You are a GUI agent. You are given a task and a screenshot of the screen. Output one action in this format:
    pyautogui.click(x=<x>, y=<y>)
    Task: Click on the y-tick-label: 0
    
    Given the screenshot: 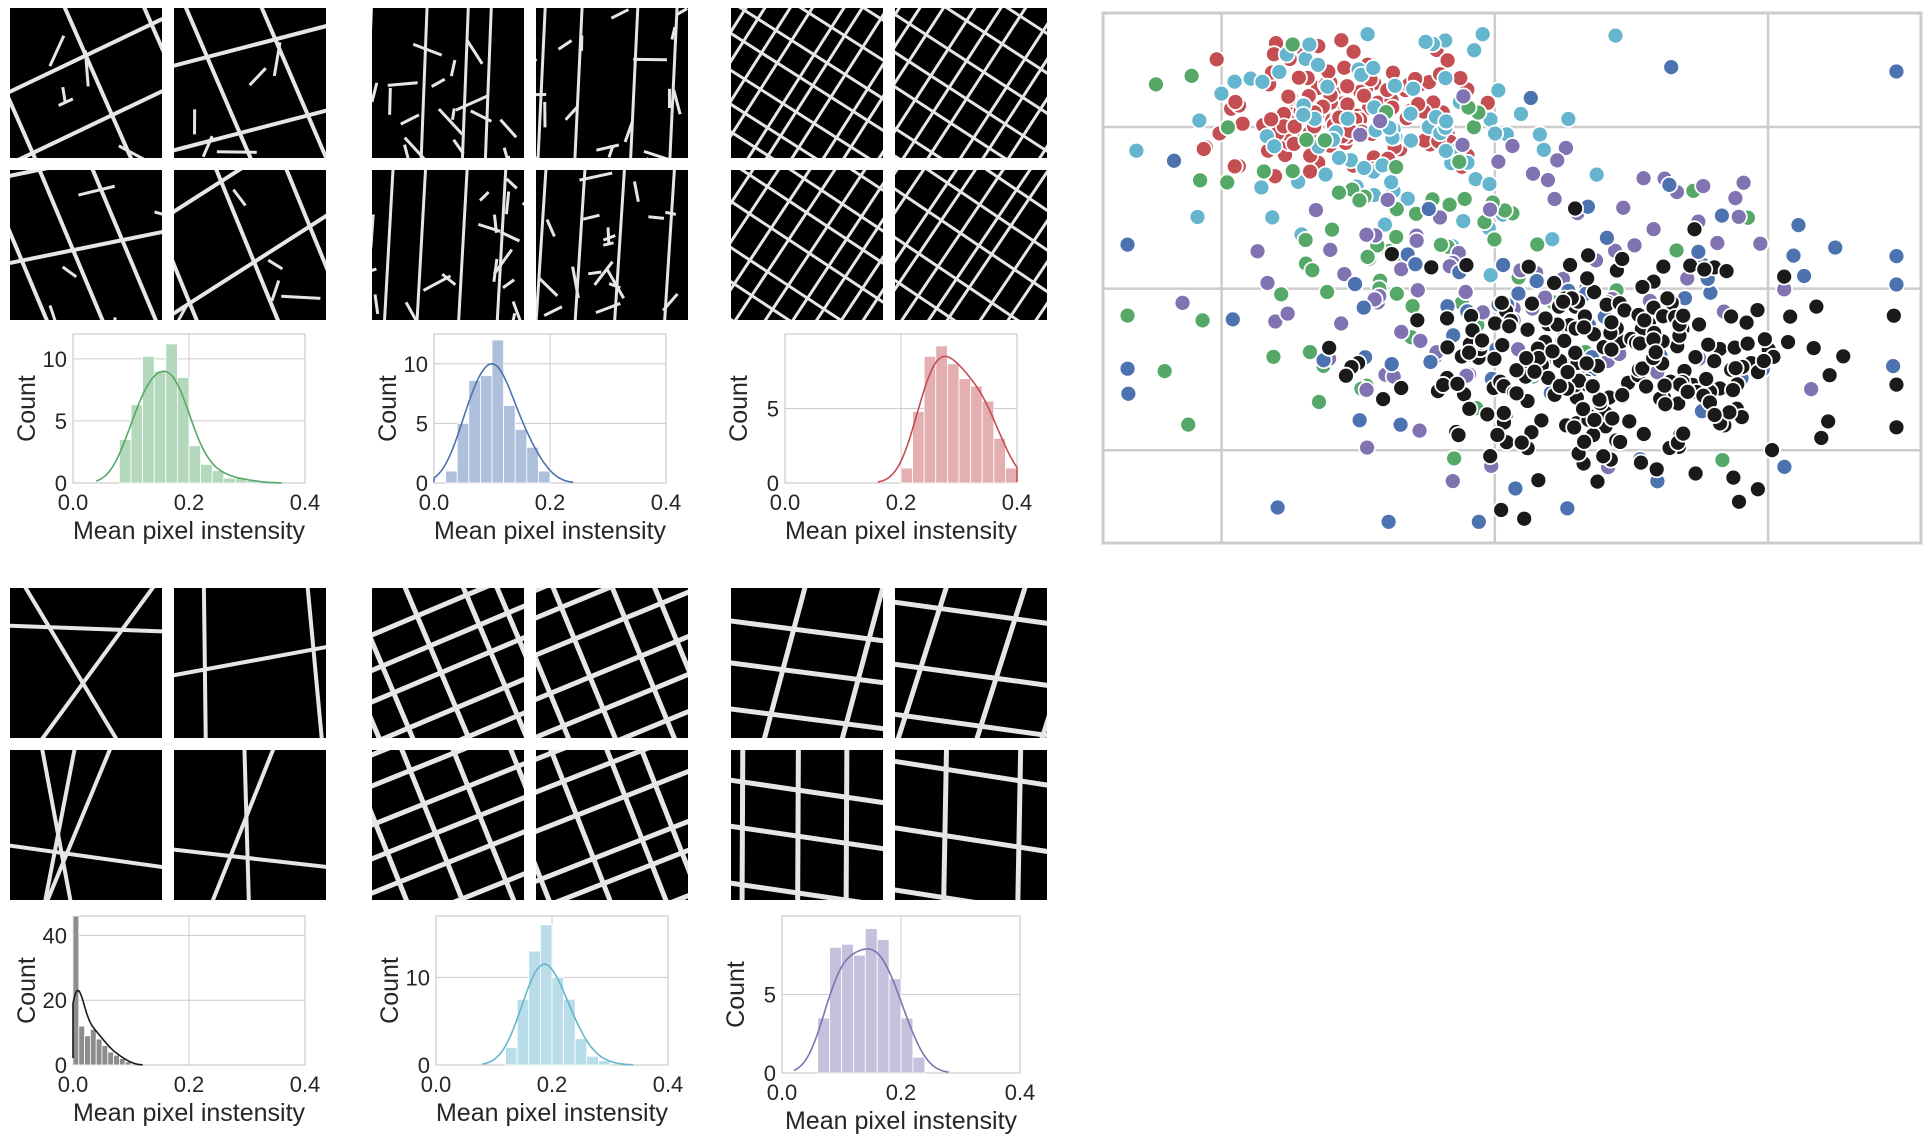 What is the action you would take?
    pyautogui.click(x=422, y=483)
    